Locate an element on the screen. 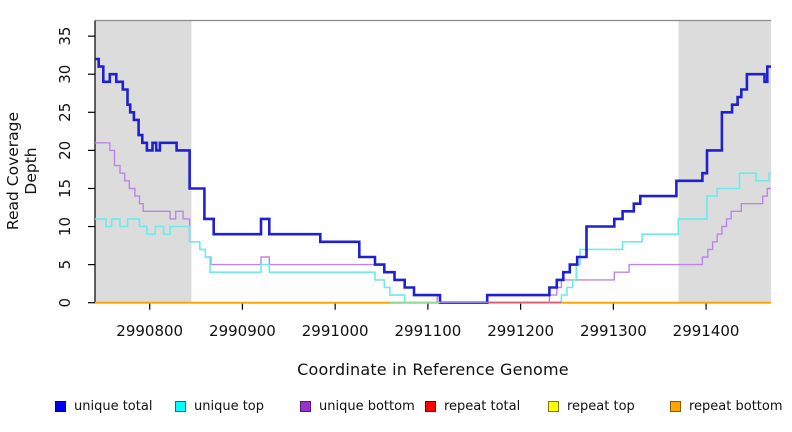  y-tick-label: 35 is located at coordinates (65, 36).